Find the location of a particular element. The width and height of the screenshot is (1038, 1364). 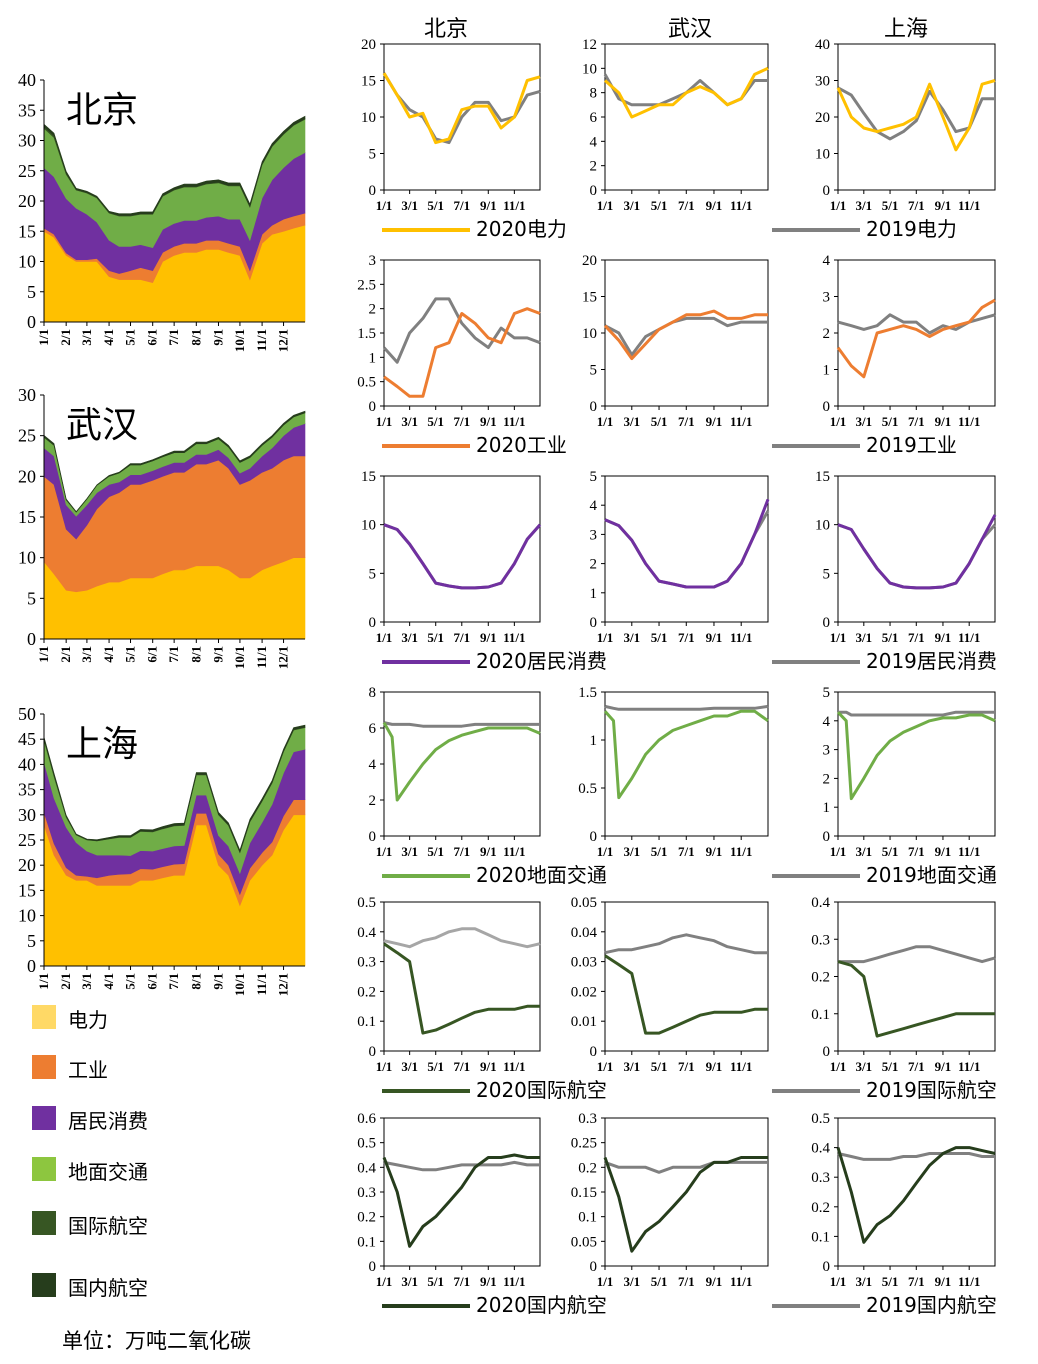

y-tick-label: 0.6 is located at coordinates (366, 1119).